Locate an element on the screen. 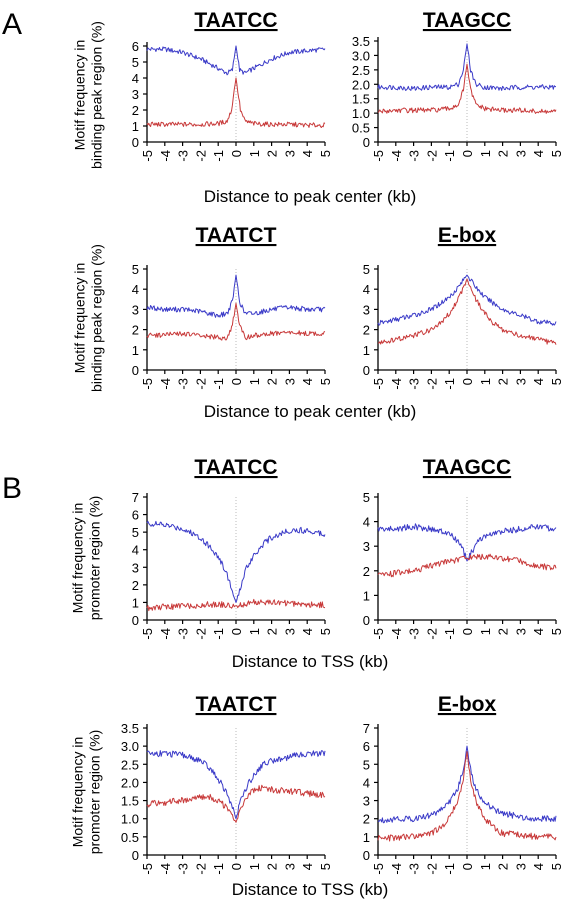 The image size is (566, 909). xlabel-a-row1: Distance to peak center (kb) is located at coordinates (310, 196).